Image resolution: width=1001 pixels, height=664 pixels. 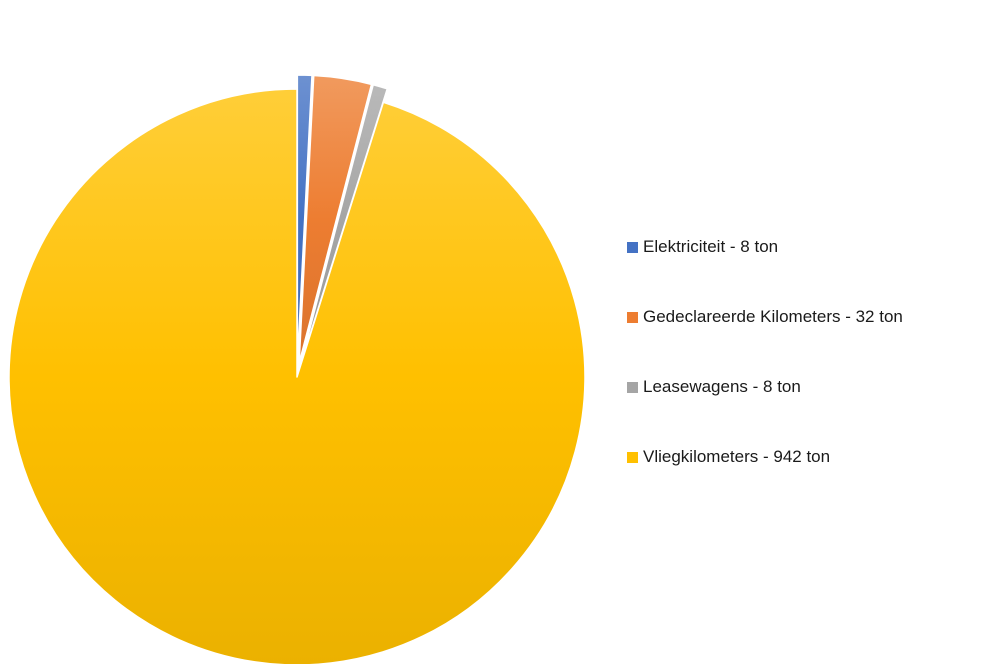 I want to click on legend-item-gedeclareerde-kilometers: Gedeclareerde Kilometers - 32 ton, so click(x=765, y=317).